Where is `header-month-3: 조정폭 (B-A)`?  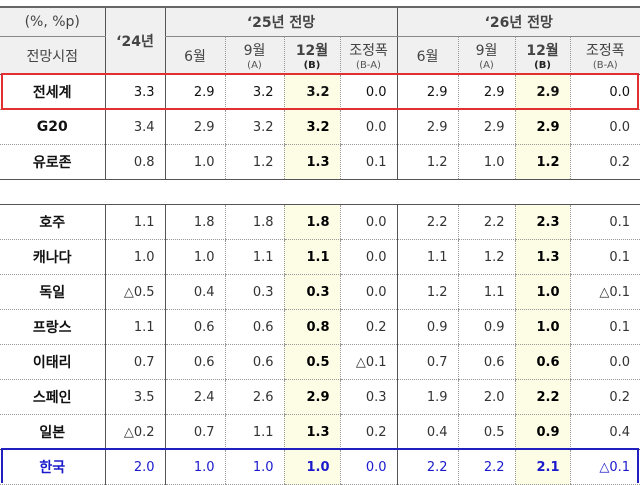
header-month-3: 조정폭 (B-A) is located at coordinates (368, 55).